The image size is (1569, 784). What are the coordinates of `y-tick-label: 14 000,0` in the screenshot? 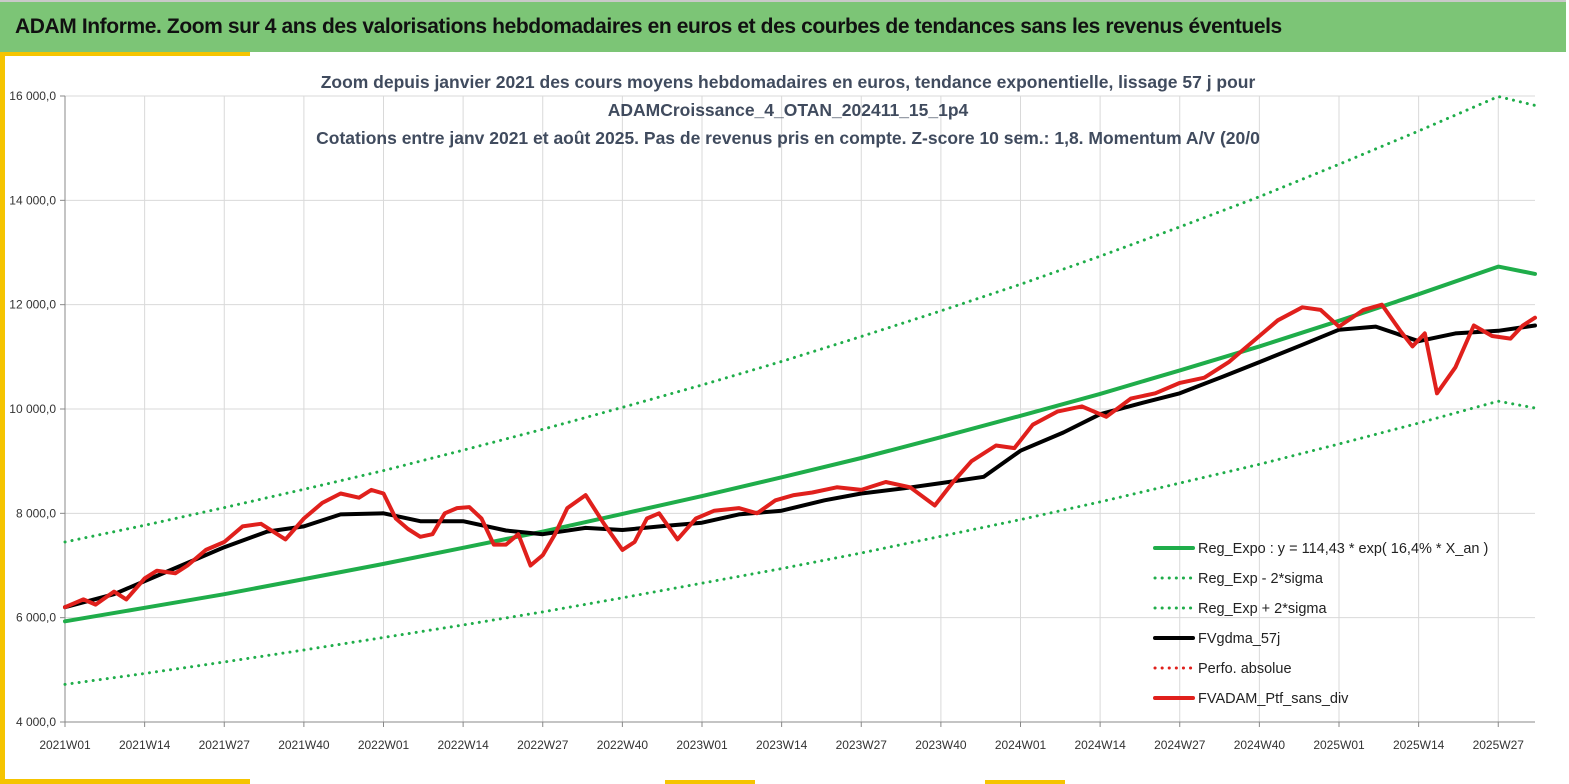 It's located at (32, 200).